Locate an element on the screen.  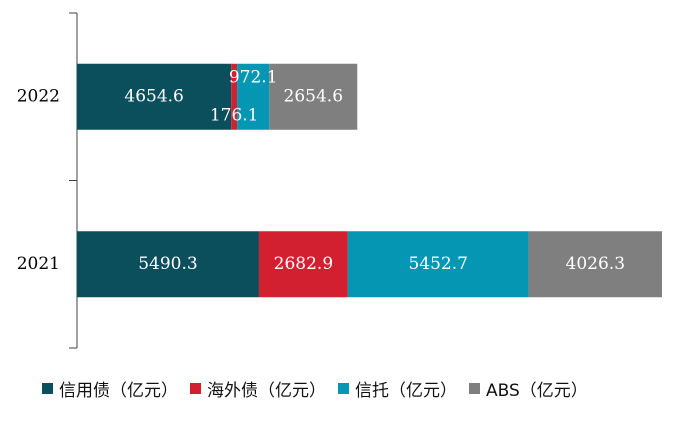
legend-item: 信用债（亿元） is located at coordinates (110, 388).